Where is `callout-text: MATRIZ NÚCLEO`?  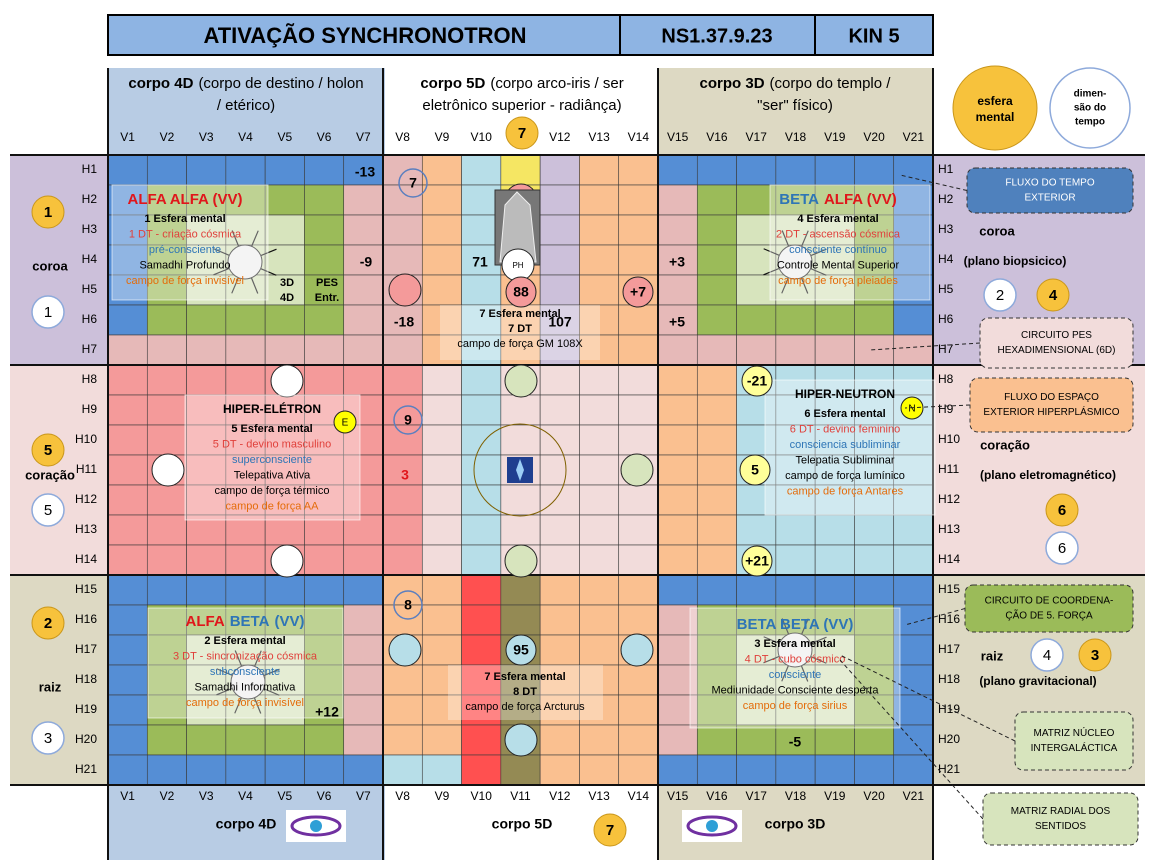
callout-text: MATRIZ NÚCLEO is located at coordinates (1074, 732).